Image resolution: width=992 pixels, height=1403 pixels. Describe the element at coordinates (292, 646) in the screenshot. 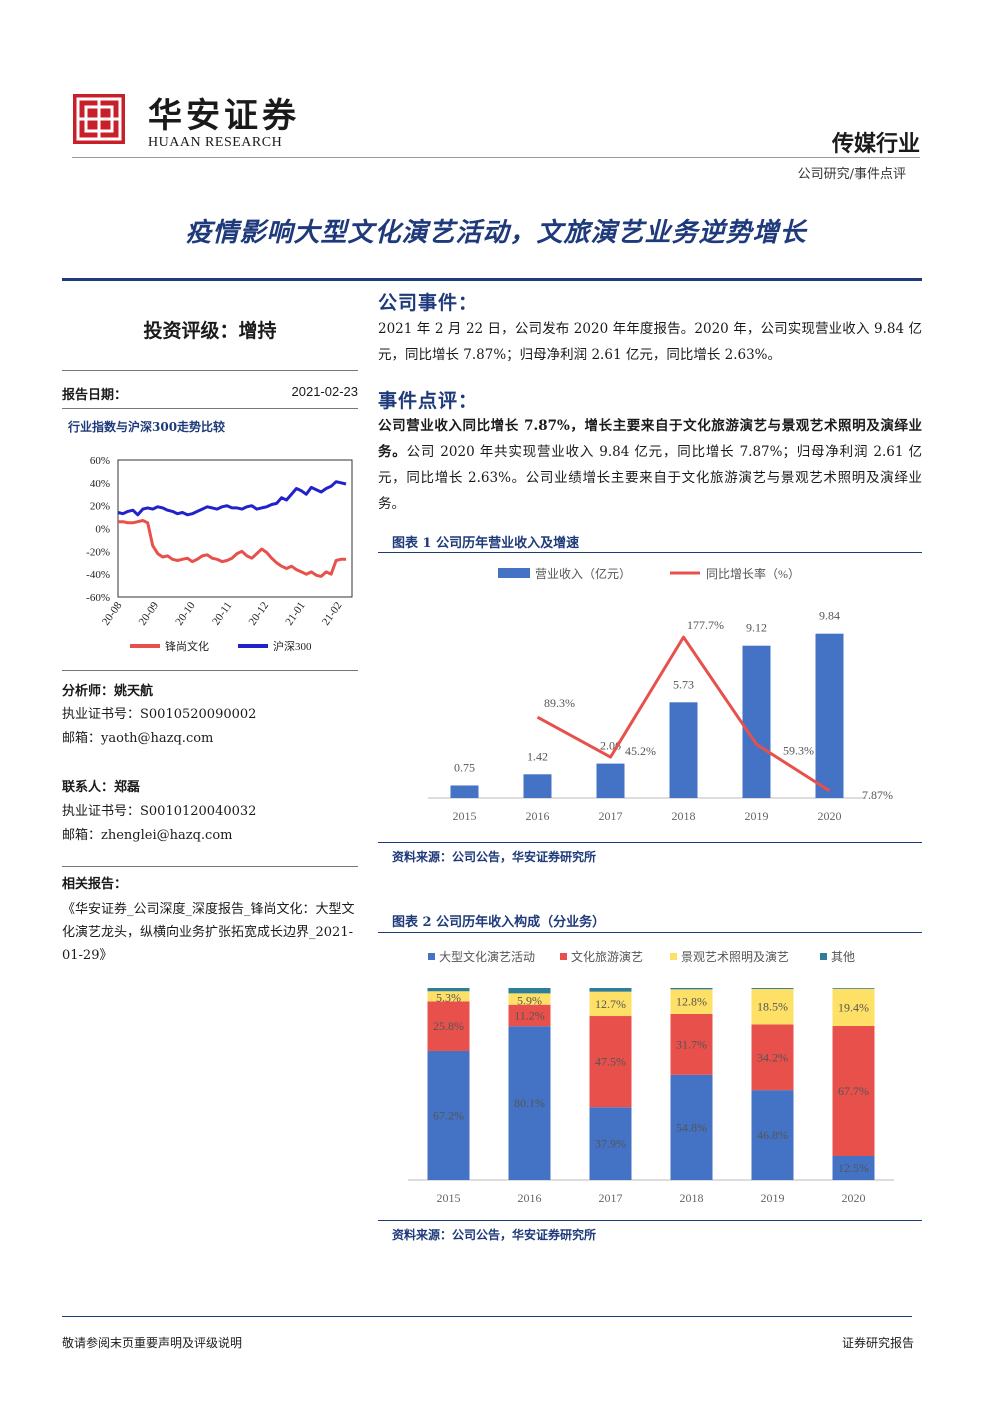

I see `trend-legend-label: 沪深300` at that location.